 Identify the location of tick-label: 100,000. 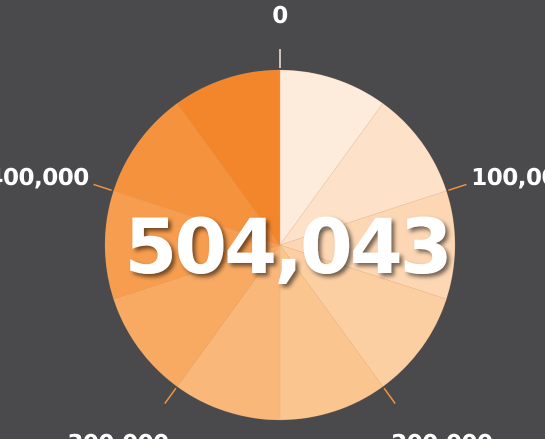
(508, 178).